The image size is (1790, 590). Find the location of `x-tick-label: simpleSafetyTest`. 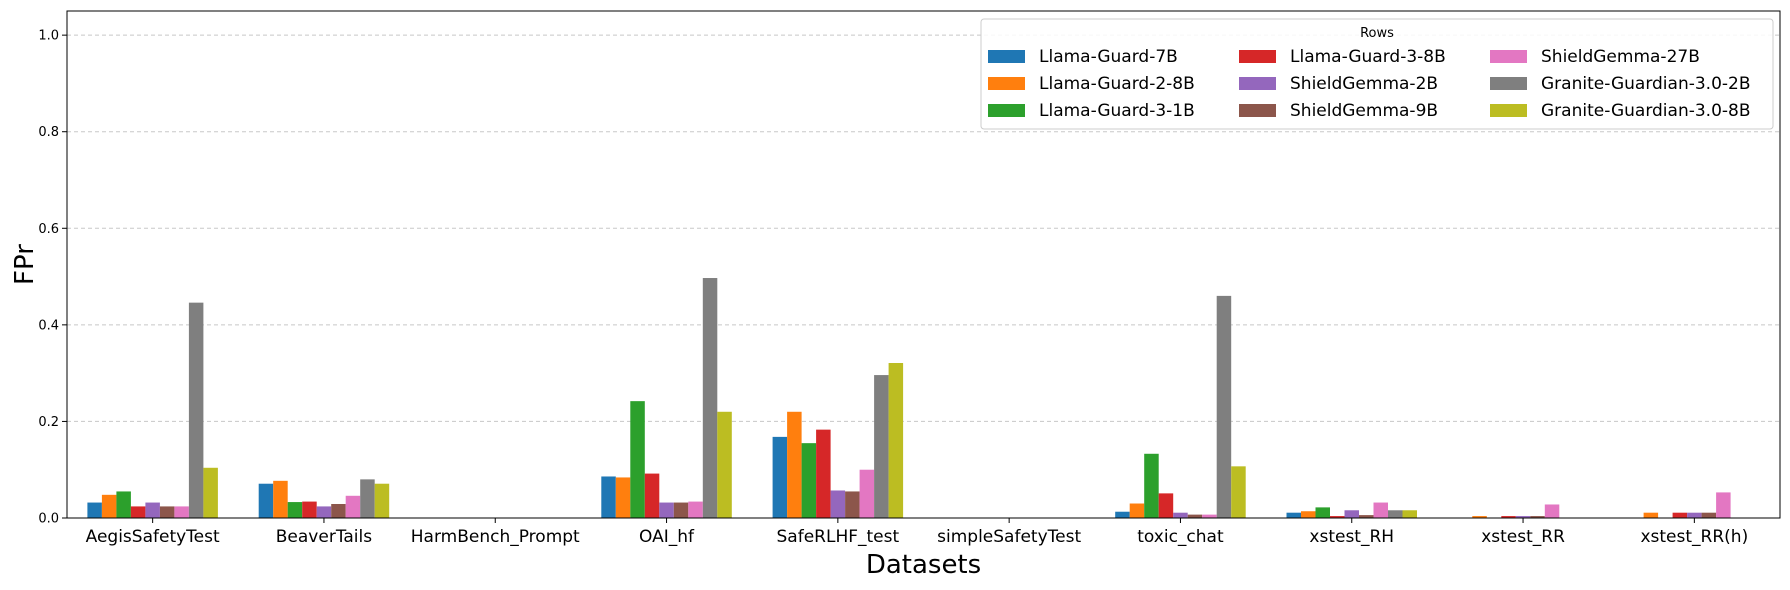

x-tick-label: simpleSafetyTest is located at coordinates (1009, 537).